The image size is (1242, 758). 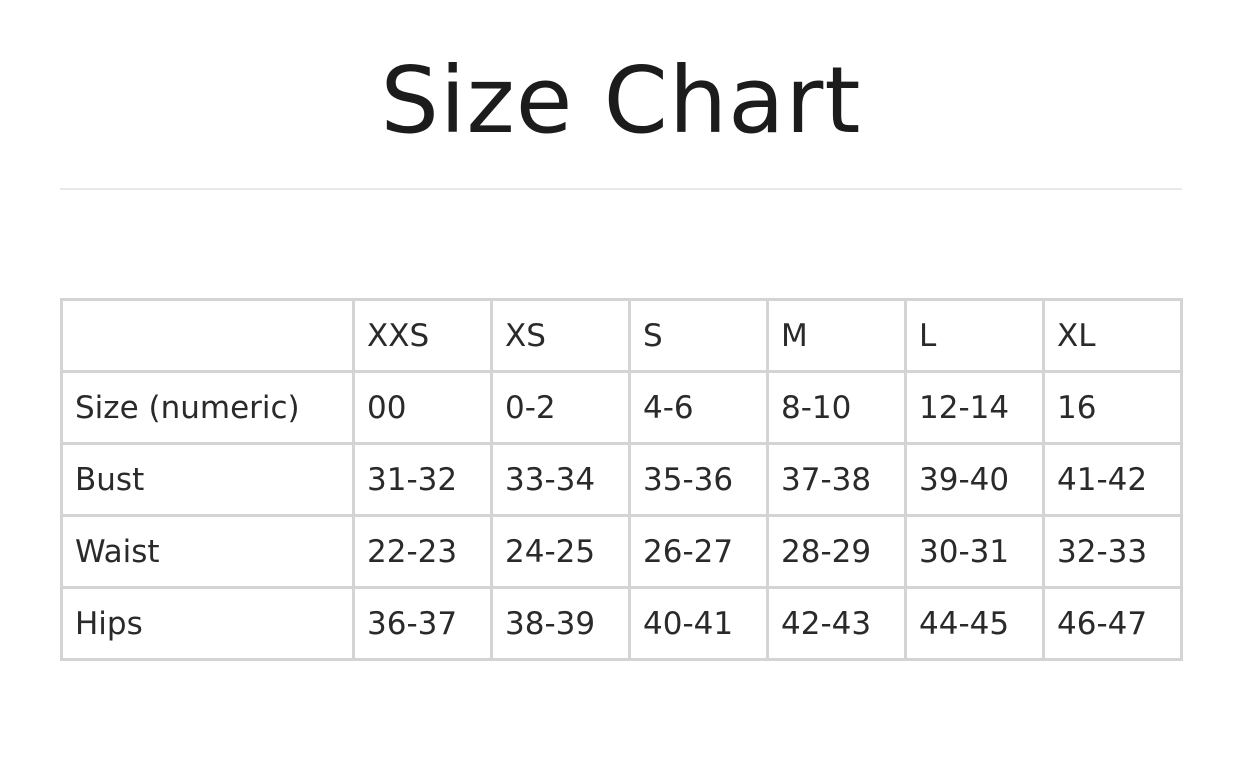 I want to click on table-cell: 42-43, so click(x=836, y=623).